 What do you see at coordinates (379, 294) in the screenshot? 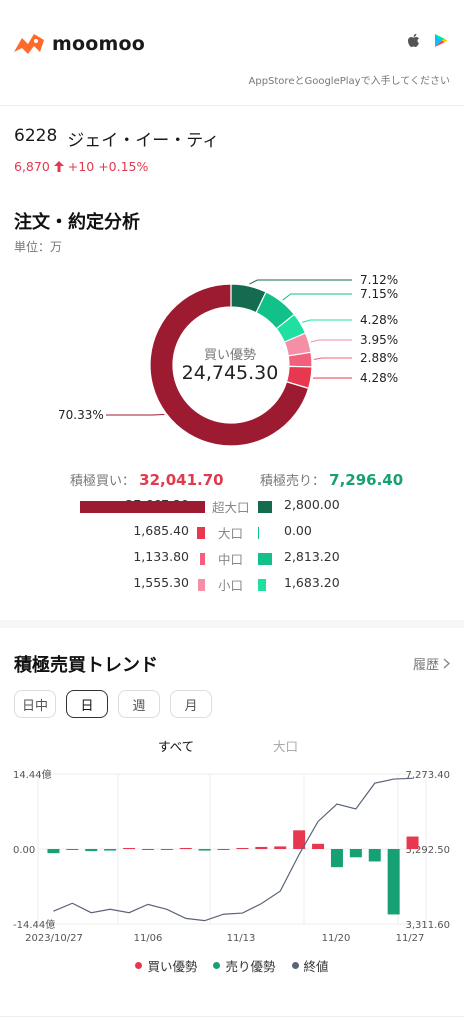
I see `donut-label-sell-large: 7.15%` at bounding box center [379, 294].